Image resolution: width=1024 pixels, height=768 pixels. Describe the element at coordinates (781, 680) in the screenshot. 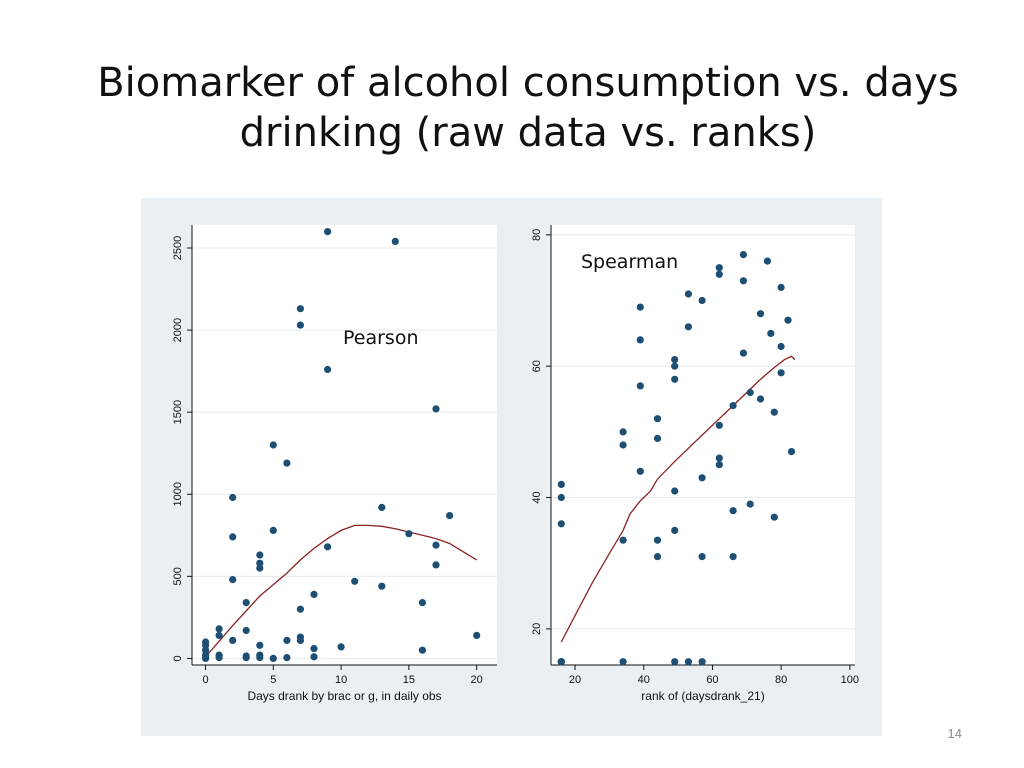

I see `chart-2-x-tick-label-3: 80` at that location.